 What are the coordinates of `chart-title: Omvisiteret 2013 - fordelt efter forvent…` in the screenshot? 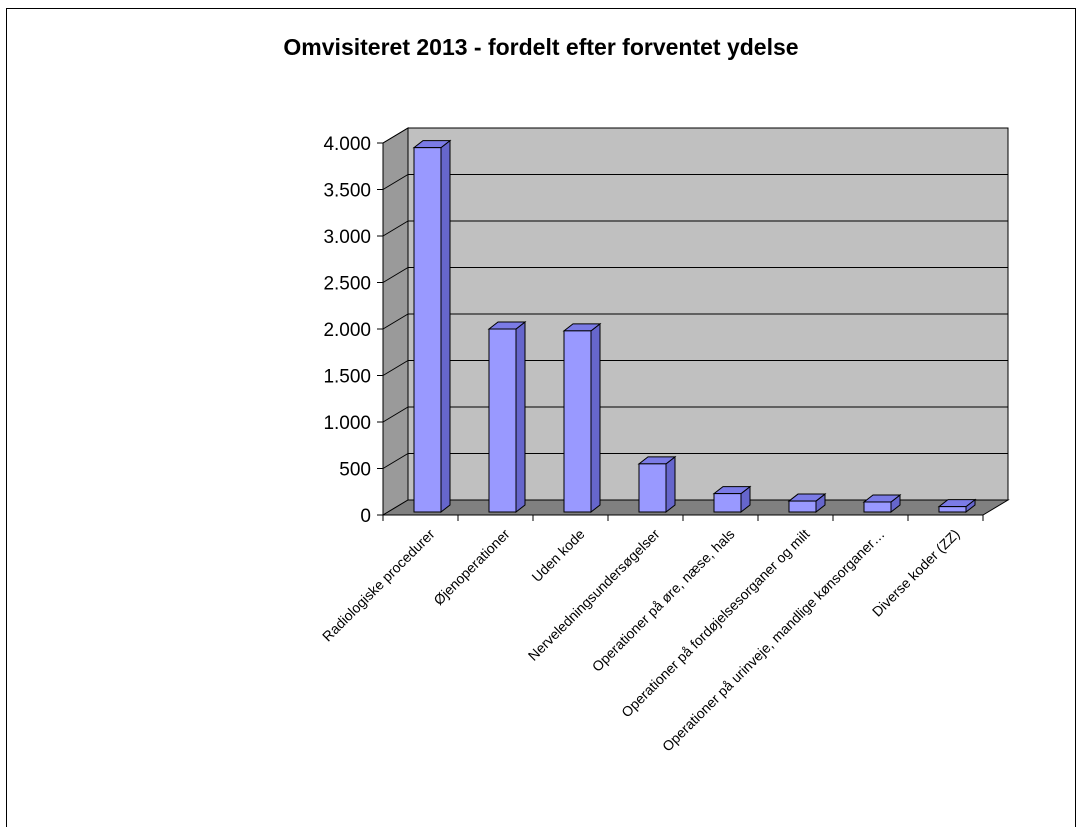 It's located at (541, 47).